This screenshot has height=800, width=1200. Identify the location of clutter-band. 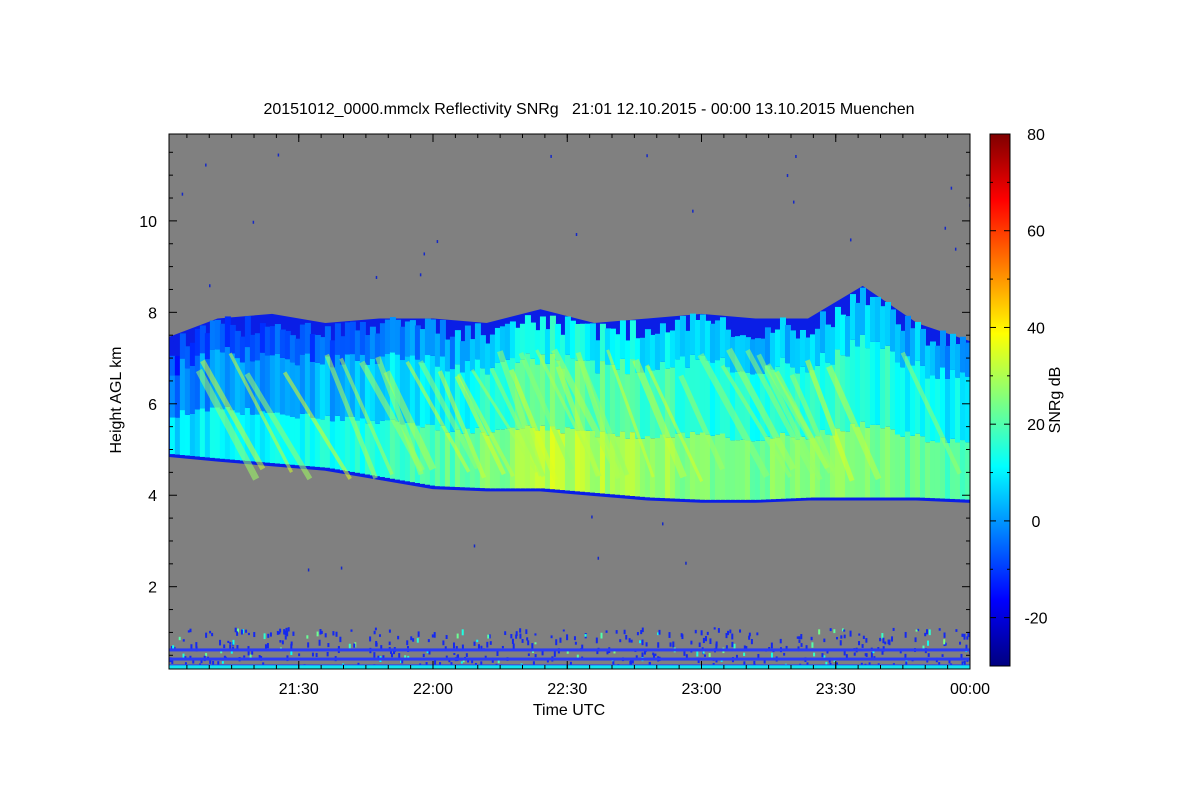
(569, 659).